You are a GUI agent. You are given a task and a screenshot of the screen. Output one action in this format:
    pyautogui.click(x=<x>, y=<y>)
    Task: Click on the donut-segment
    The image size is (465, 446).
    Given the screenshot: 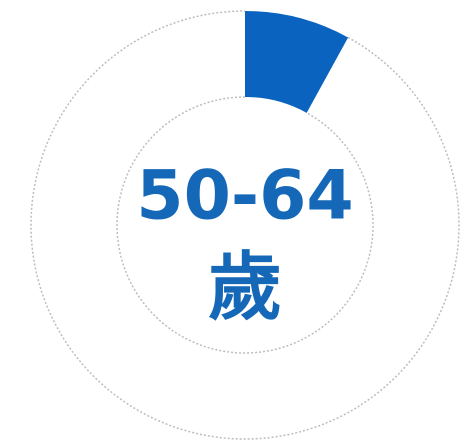 What is the action you would take?
    pyautogui.click(x=297, y=62)
    